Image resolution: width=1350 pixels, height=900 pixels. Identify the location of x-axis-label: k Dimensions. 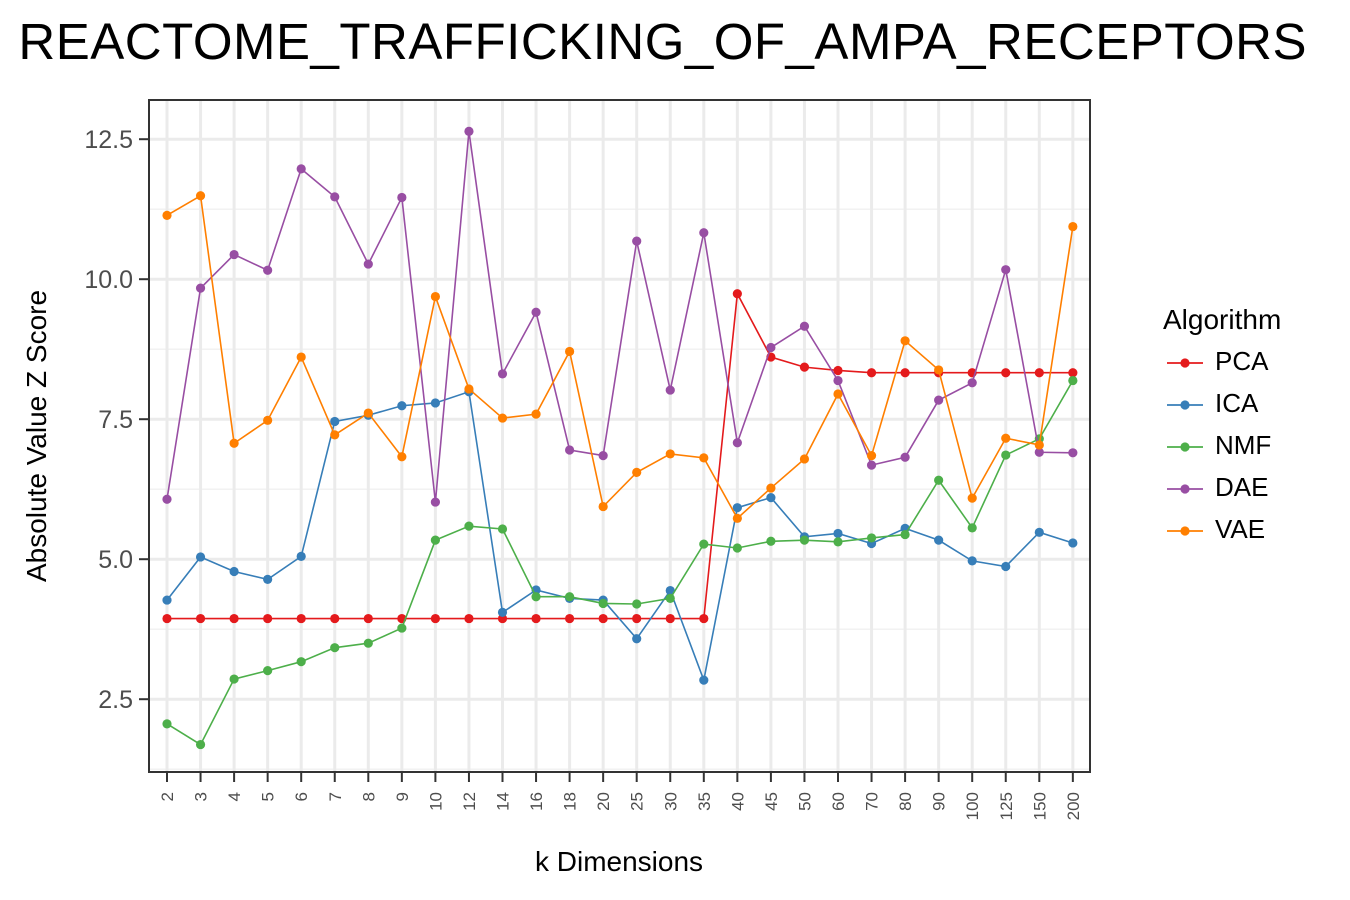
(619, 861).